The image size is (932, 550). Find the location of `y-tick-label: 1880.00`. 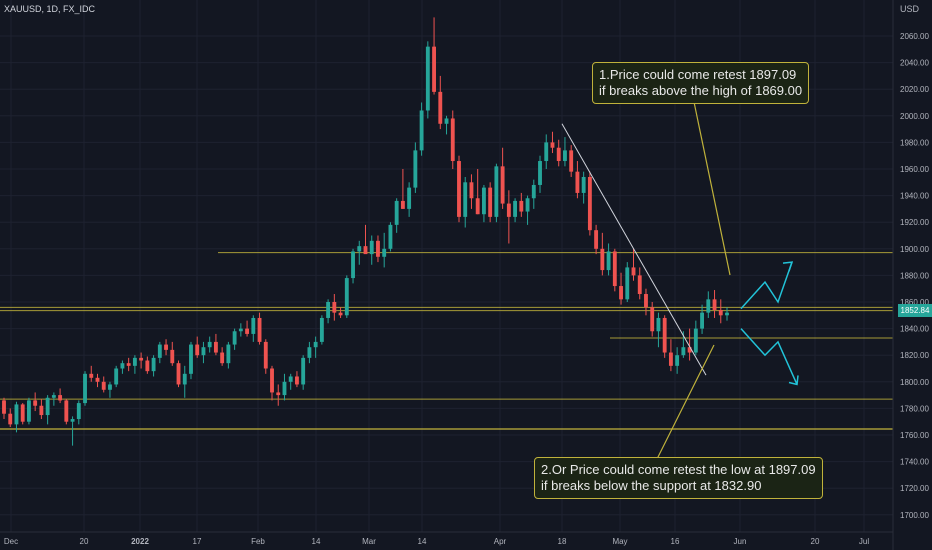

y-tick-label: 1880.00 is located at coordinates (914, 275).